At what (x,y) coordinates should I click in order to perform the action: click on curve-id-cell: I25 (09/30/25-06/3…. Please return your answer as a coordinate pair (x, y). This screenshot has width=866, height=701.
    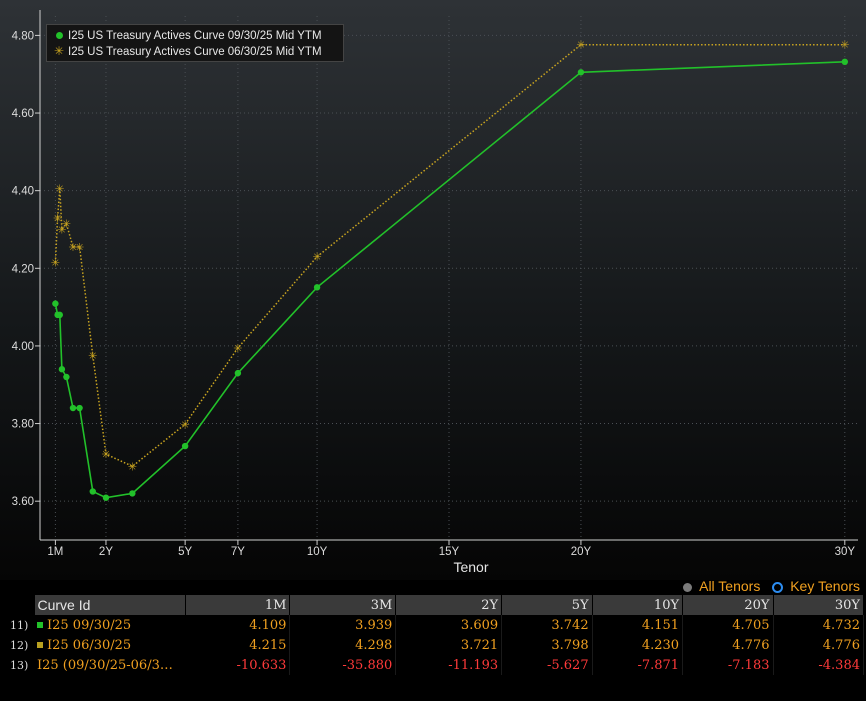
    Looking at the image, I should click on (109, 665).